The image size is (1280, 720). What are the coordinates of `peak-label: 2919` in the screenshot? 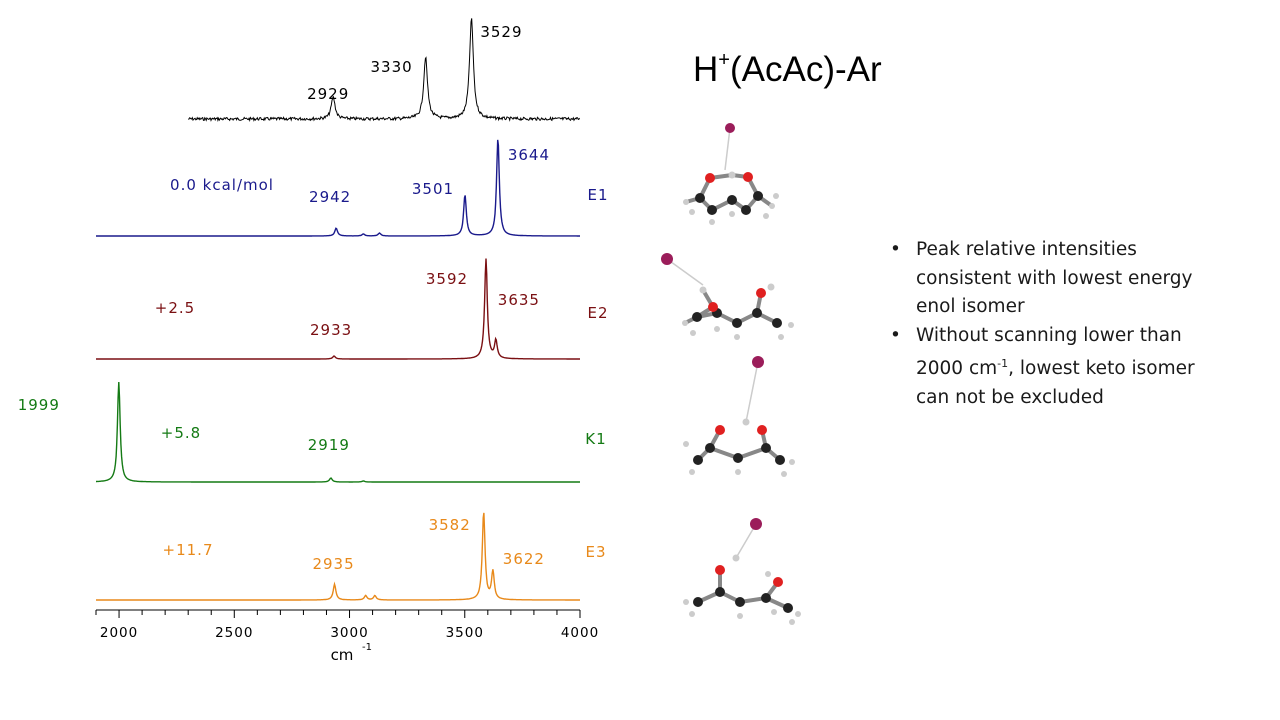 It's located at (329, 445).